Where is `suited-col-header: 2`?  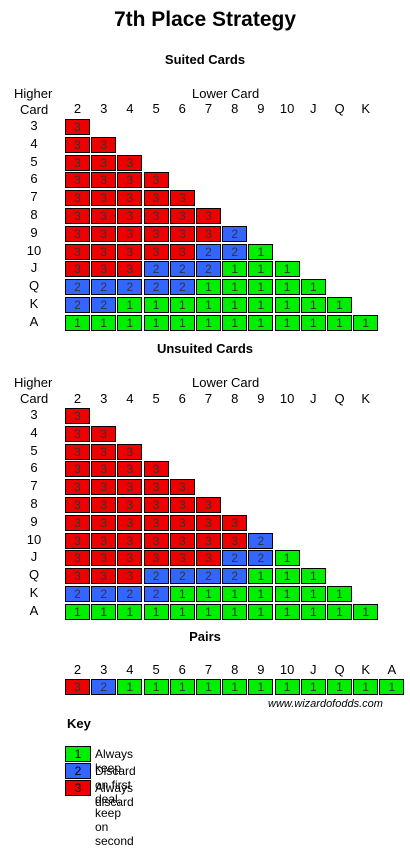
suited-col-header: 2 is located at coordinates (77, 108).